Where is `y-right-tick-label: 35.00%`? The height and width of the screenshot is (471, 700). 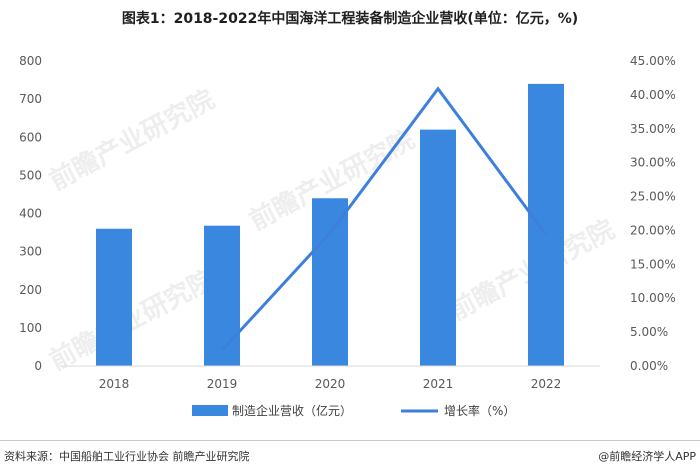
y-right-tick-label: 35.00% is located at coordinates (653, 129).